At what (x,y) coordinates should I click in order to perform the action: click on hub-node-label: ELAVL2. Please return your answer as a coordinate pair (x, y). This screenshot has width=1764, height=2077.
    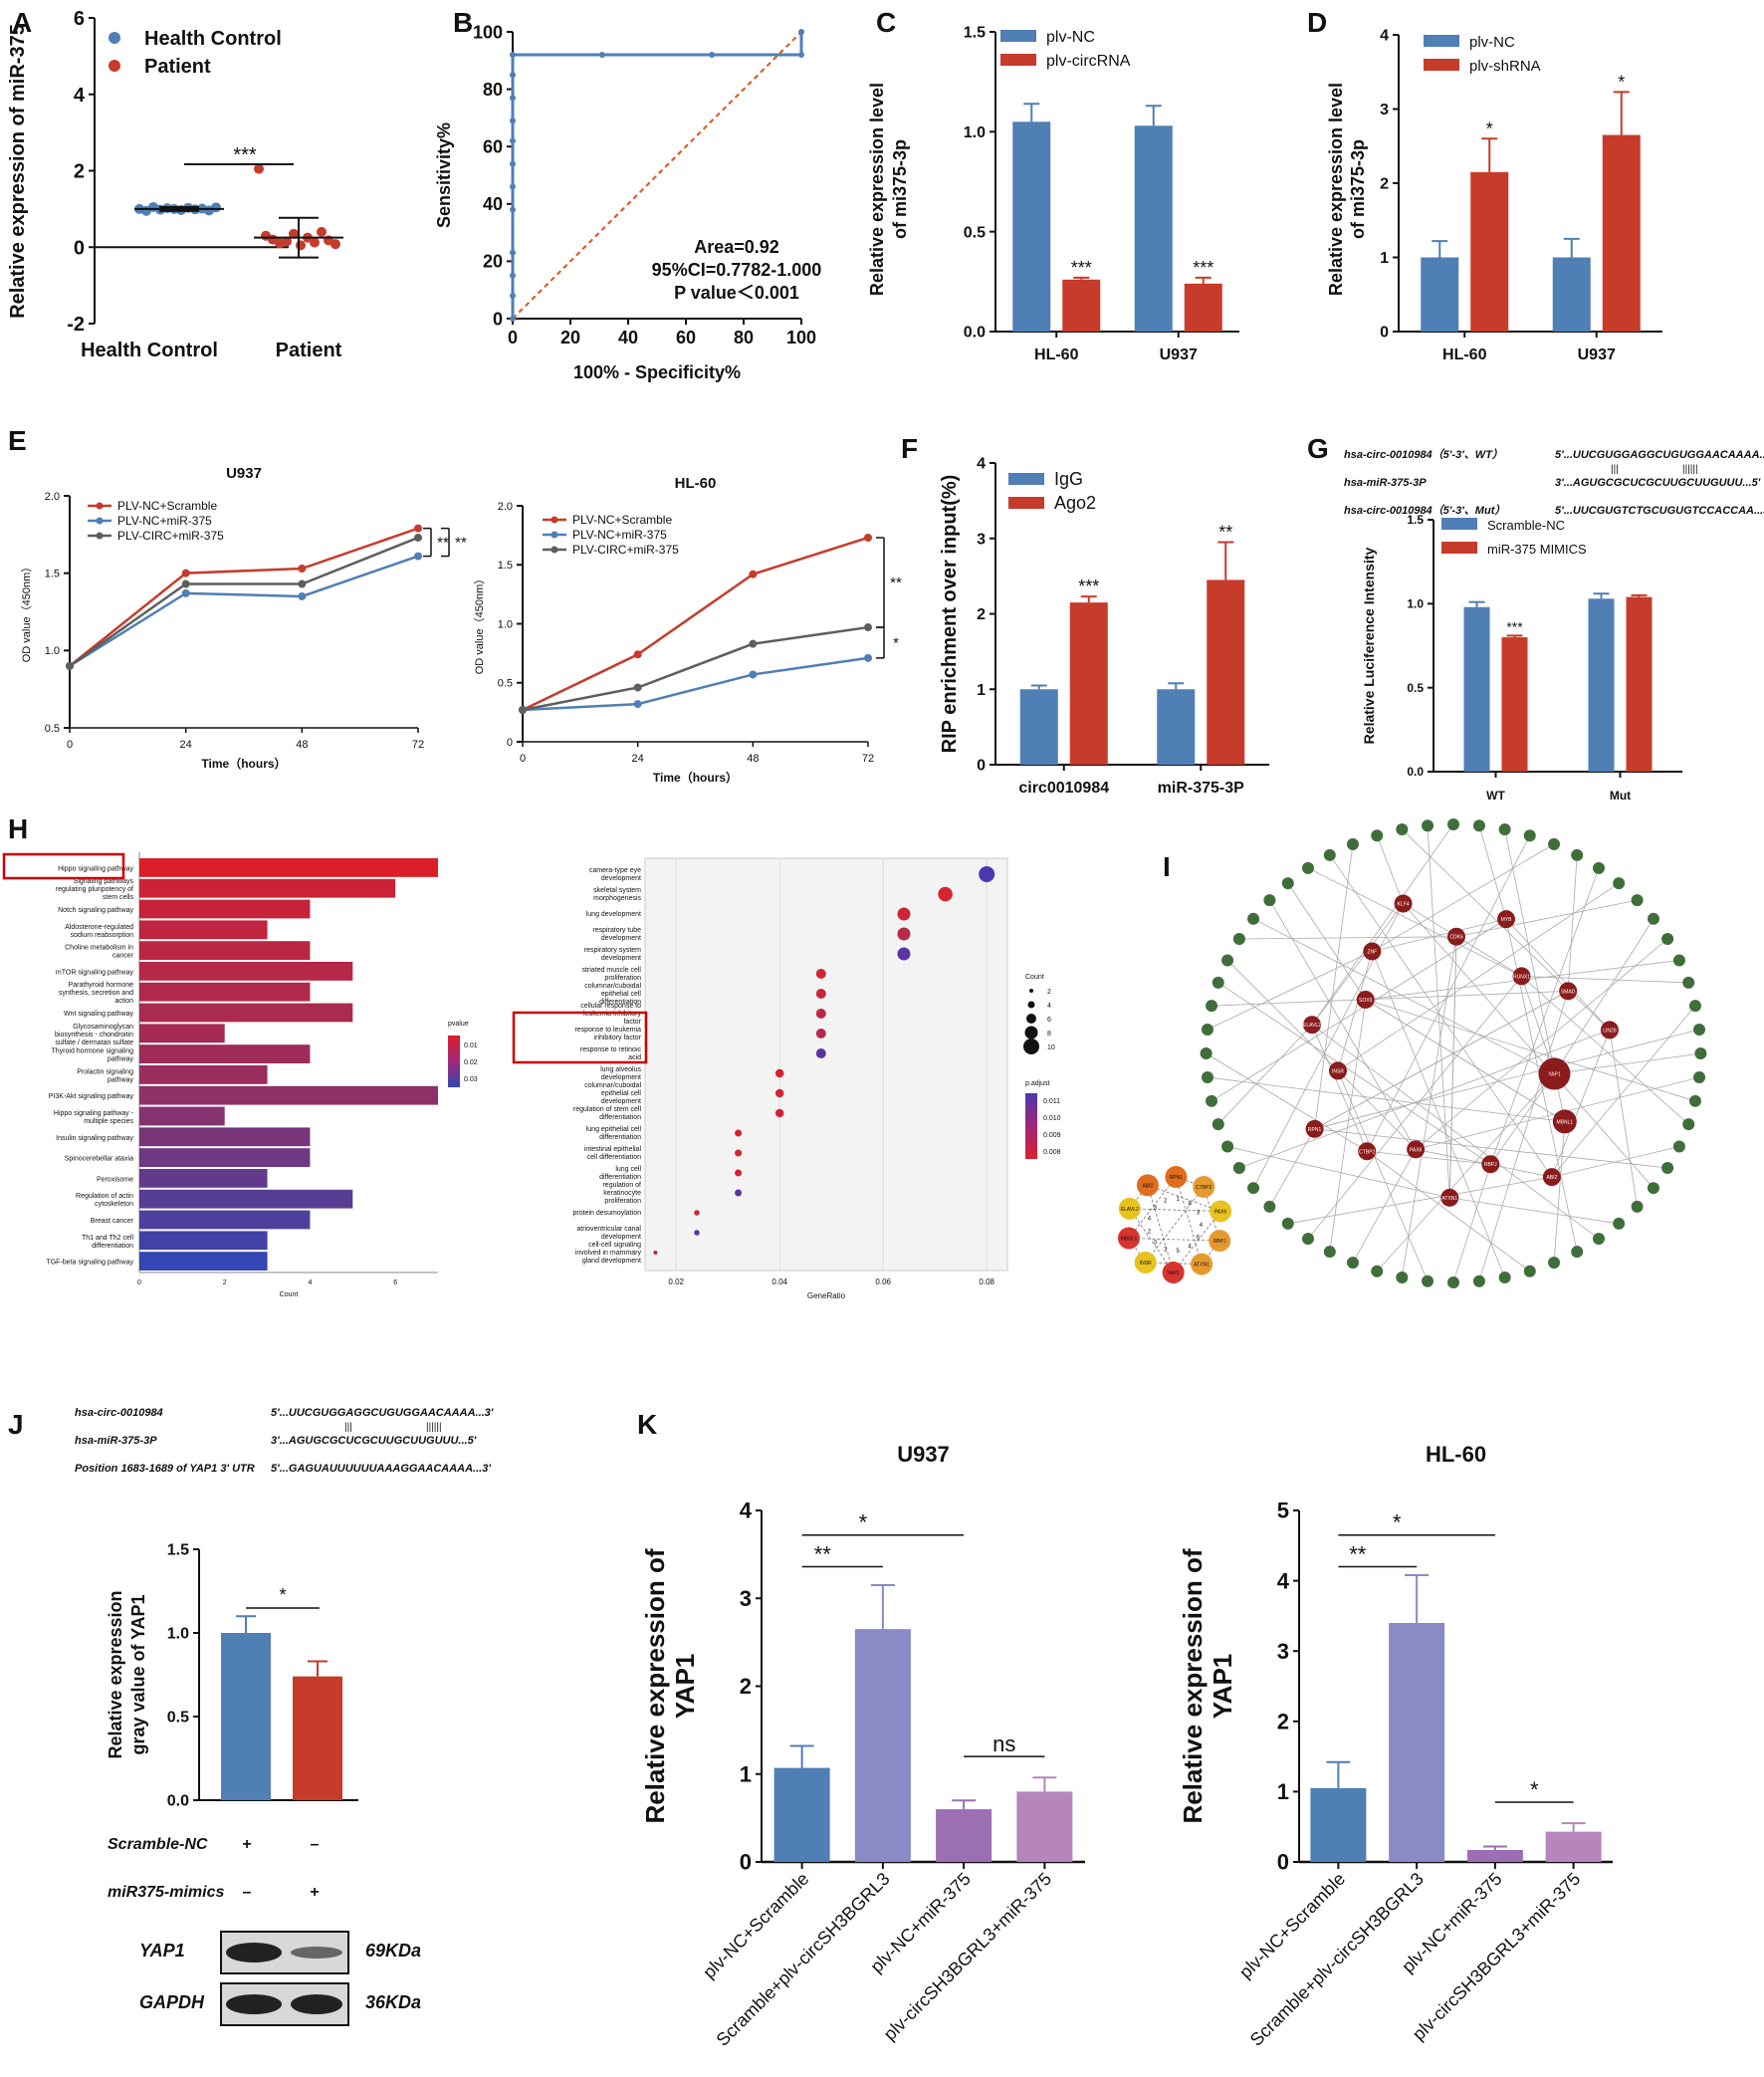
    Looking at the image, I should click on (1312, 1026).